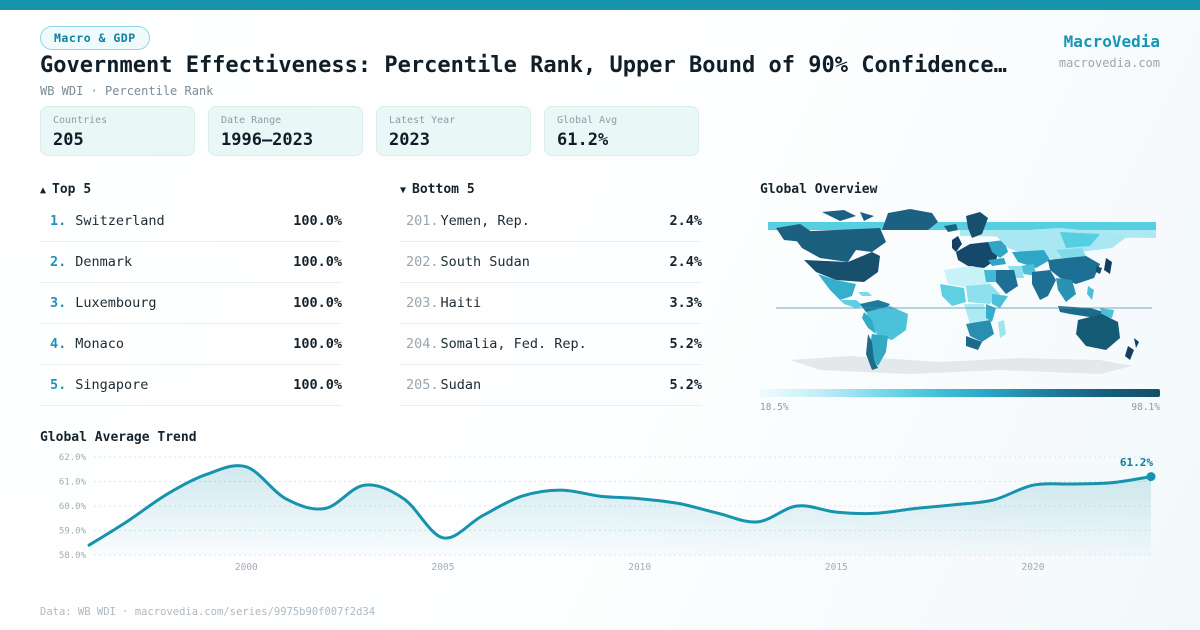 This screenshot has height=630, width=1200. I want to click on list-item: 3. Luxembourg 100.0%, so click(191, 303).